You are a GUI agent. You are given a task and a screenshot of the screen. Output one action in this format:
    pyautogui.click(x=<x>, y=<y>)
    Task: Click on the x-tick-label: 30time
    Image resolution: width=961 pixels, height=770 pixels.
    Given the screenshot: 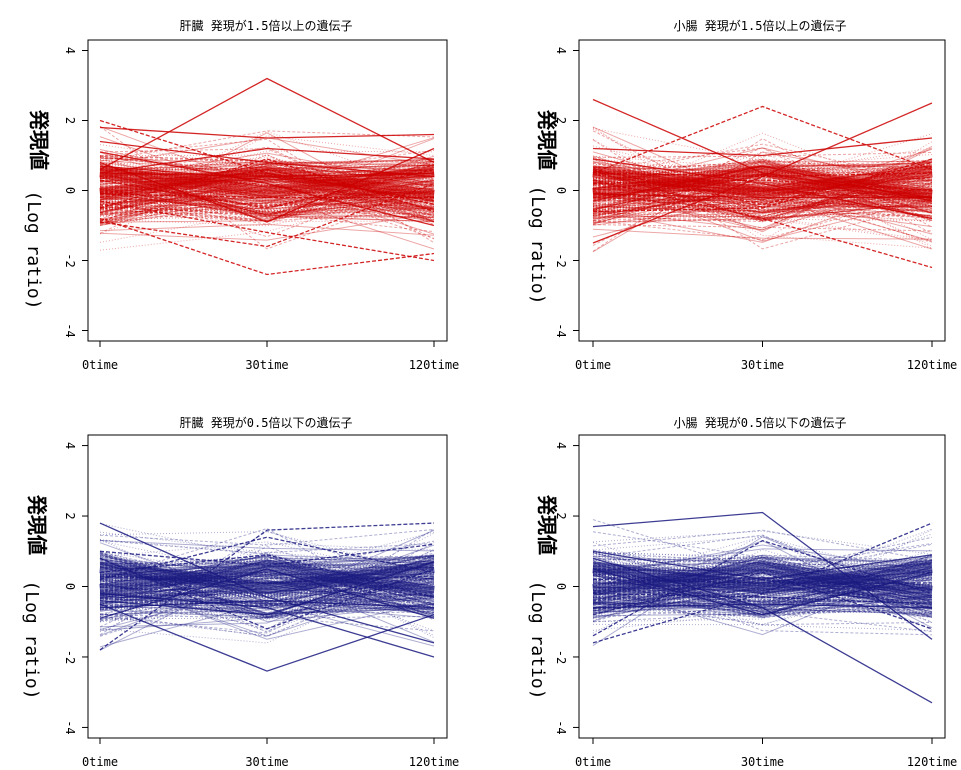 What is the action you would take?
    pyautogui.click(x=266, y=365)
    